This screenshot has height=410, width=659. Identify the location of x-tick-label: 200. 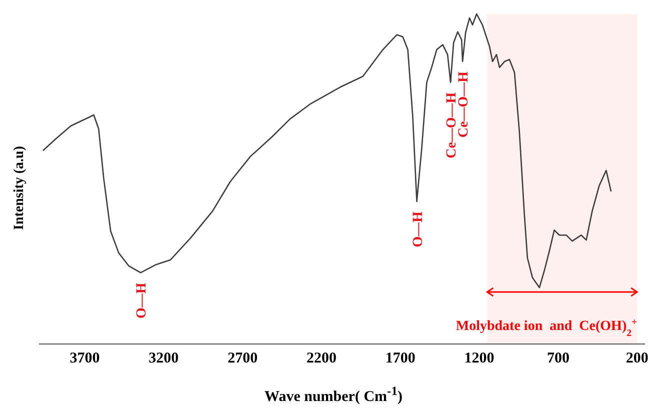
(637, 358).